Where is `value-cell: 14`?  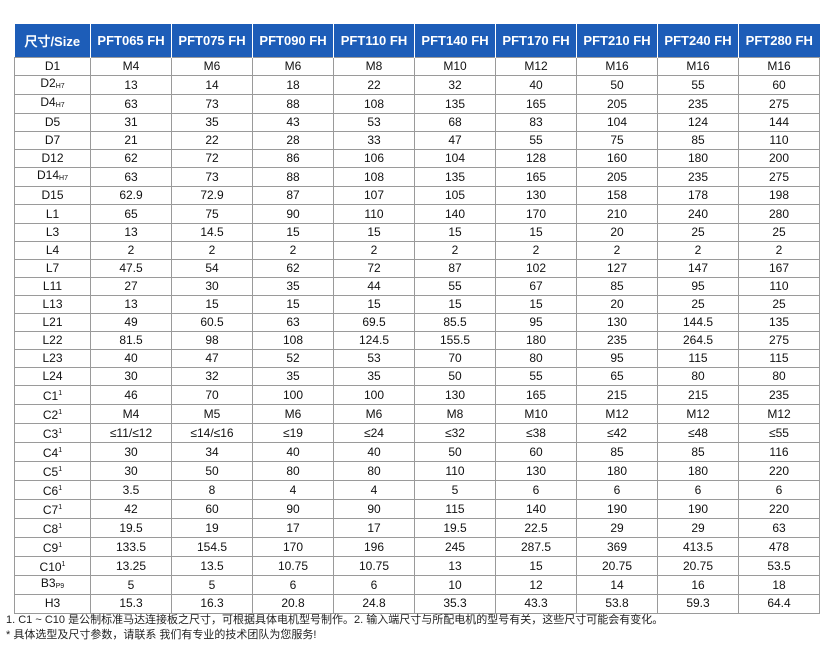 value-cell: 14 is located at coordinates (212, 85).